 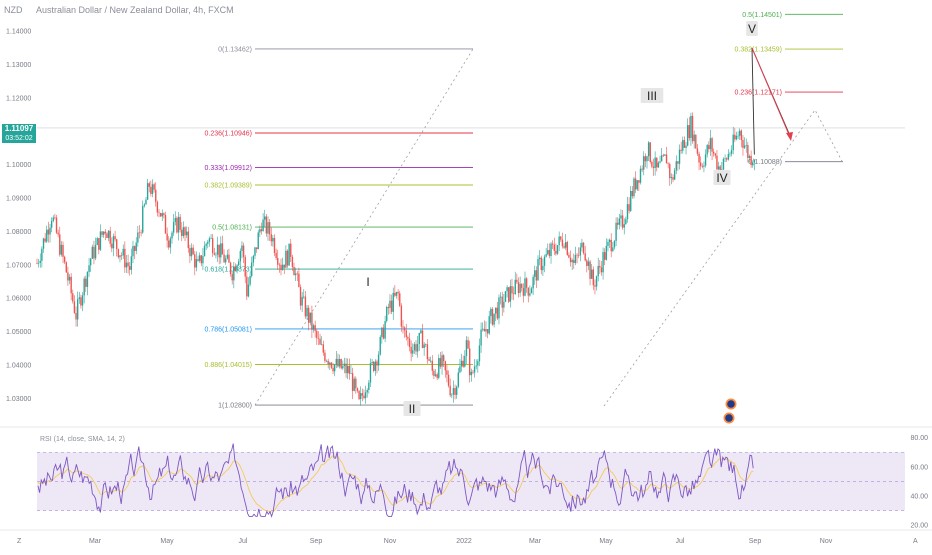 What do you see at coordinates (915, 541) in the screenshot?
I see `auto-scale-button: A` at bounding box center [915, 541].